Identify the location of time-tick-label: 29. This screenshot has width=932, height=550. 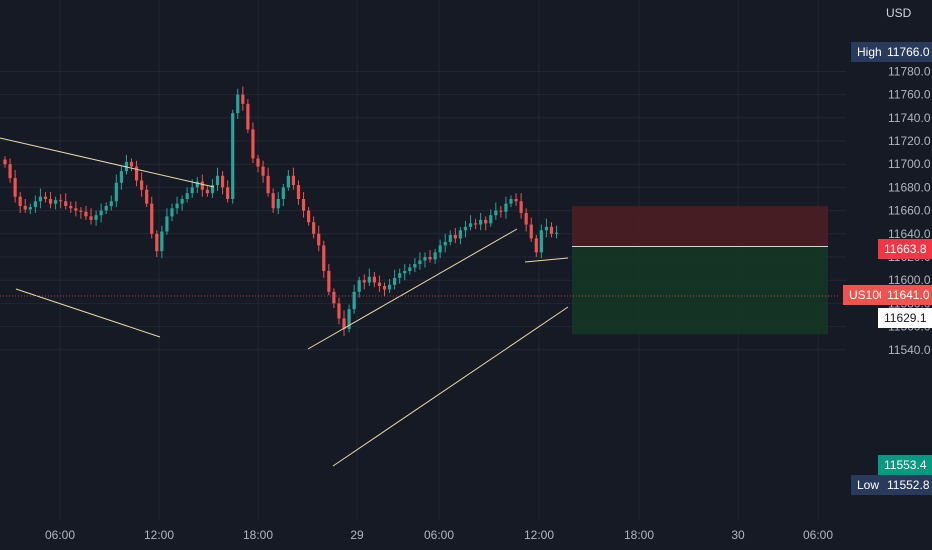
(357, 535).